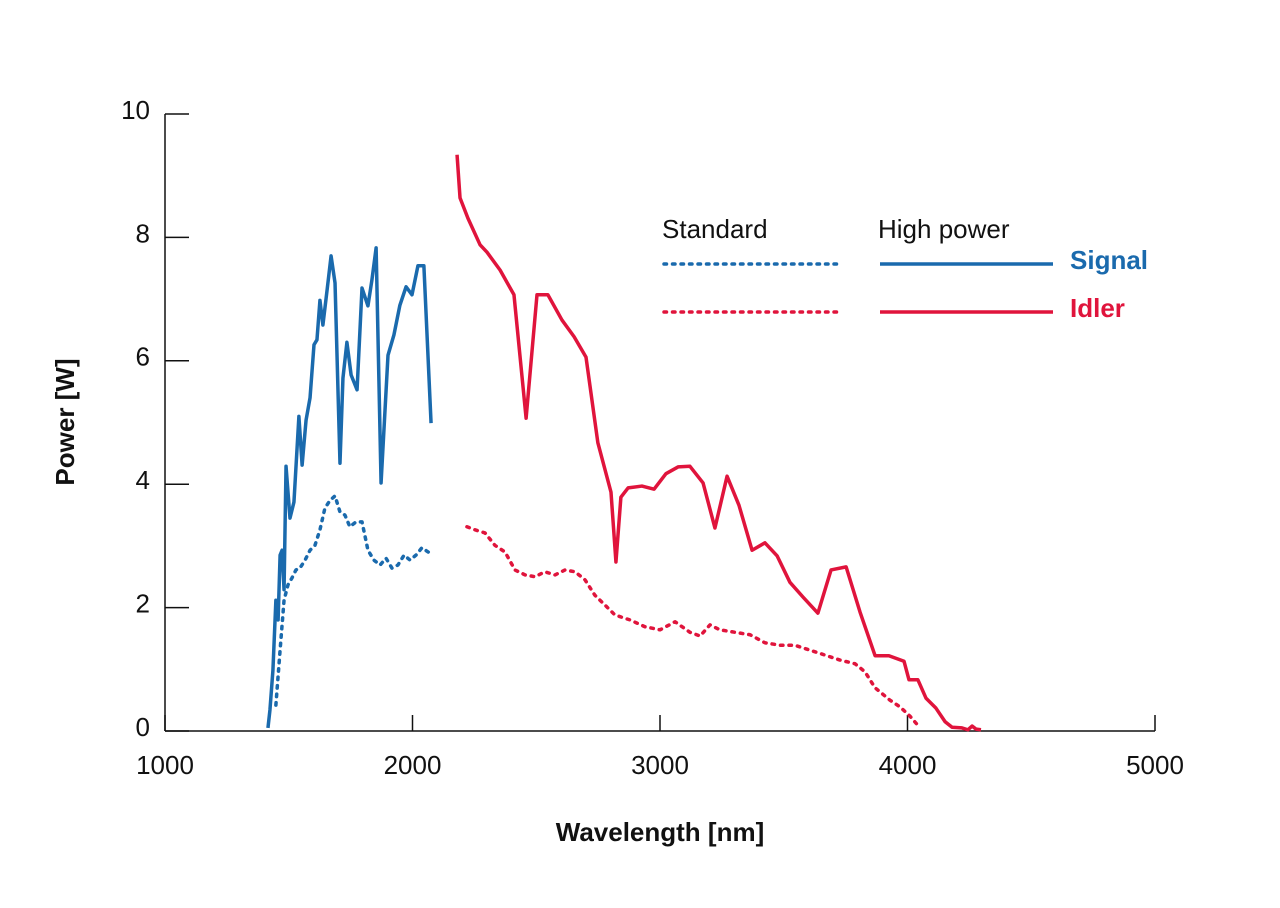 This screenshot has height=908, width=1280. Describe the element at coordinates (1097, 308) in the screenshot. I see `legend-row-label: Idler` at that location.